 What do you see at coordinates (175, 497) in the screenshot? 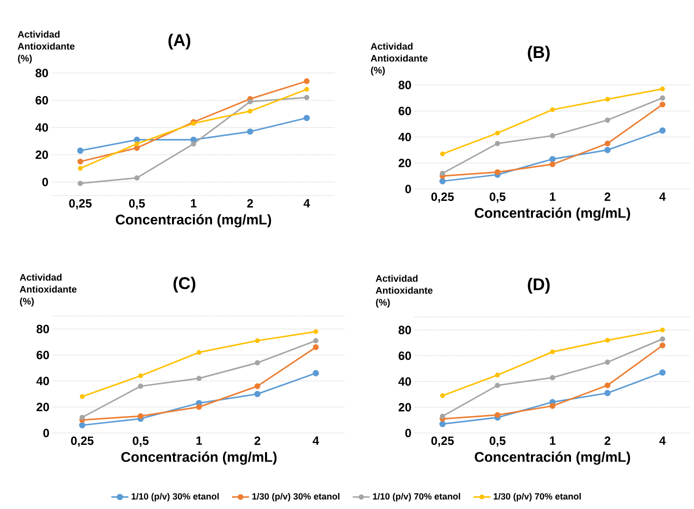
I see `legend-label: 1/10 (p/v) 30% etanol` at bounding box center [175, 497].